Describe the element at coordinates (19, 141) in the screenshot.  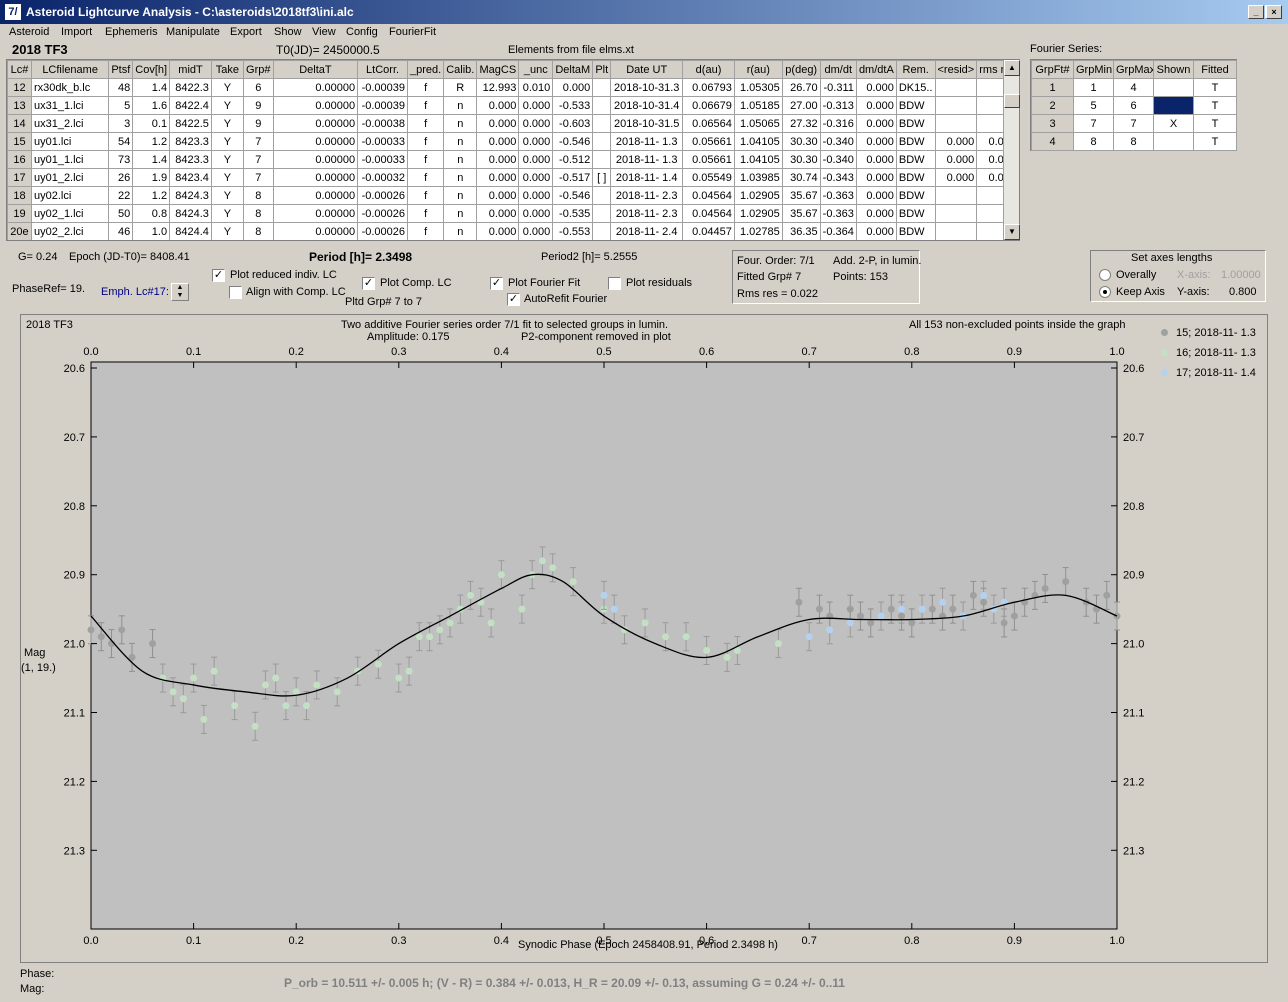
I see `row-header: 15` at that location.